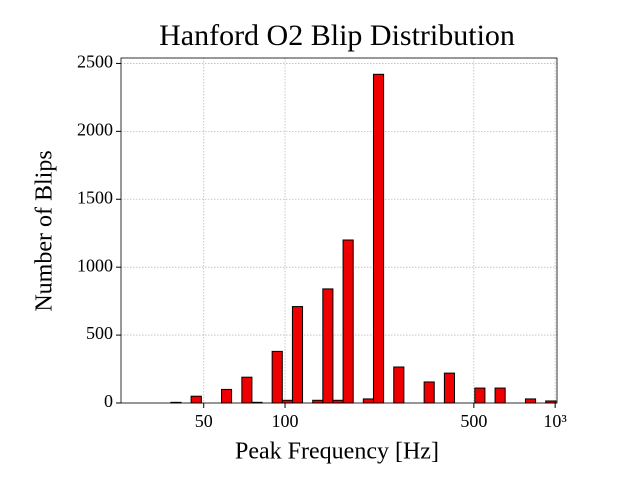  What do you see at coordinates (285, 421) in the screenshot?
I see `x-tick-label: 100` at bounding box center [285, 421].